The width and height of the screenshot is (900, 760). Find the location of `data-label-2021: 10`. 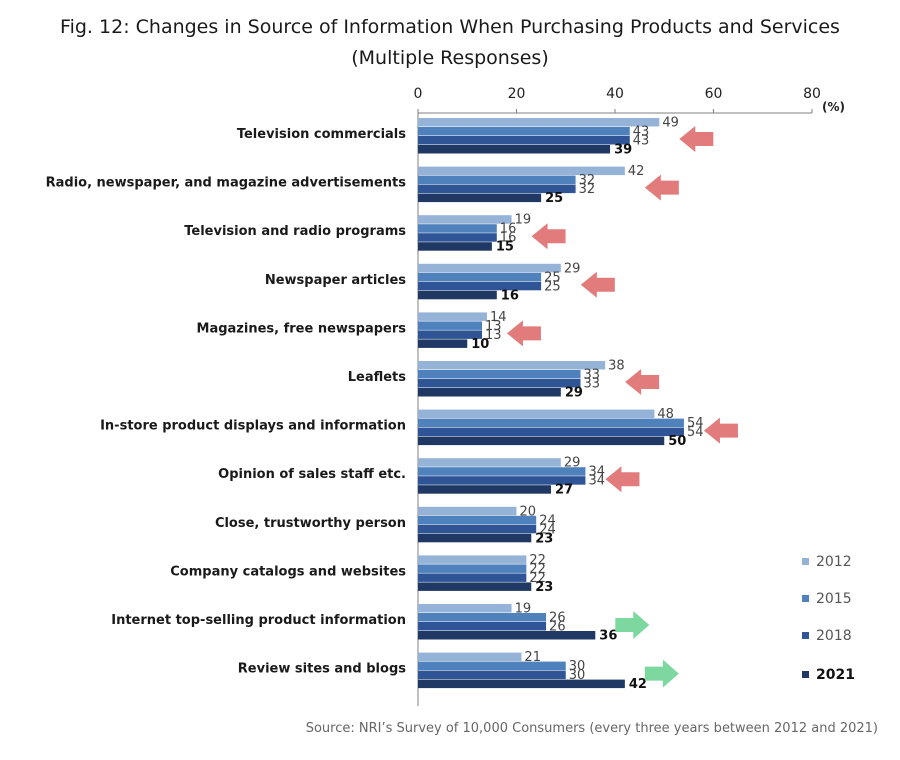

data-label-2021: 10 is located at coordinates (480, 344).